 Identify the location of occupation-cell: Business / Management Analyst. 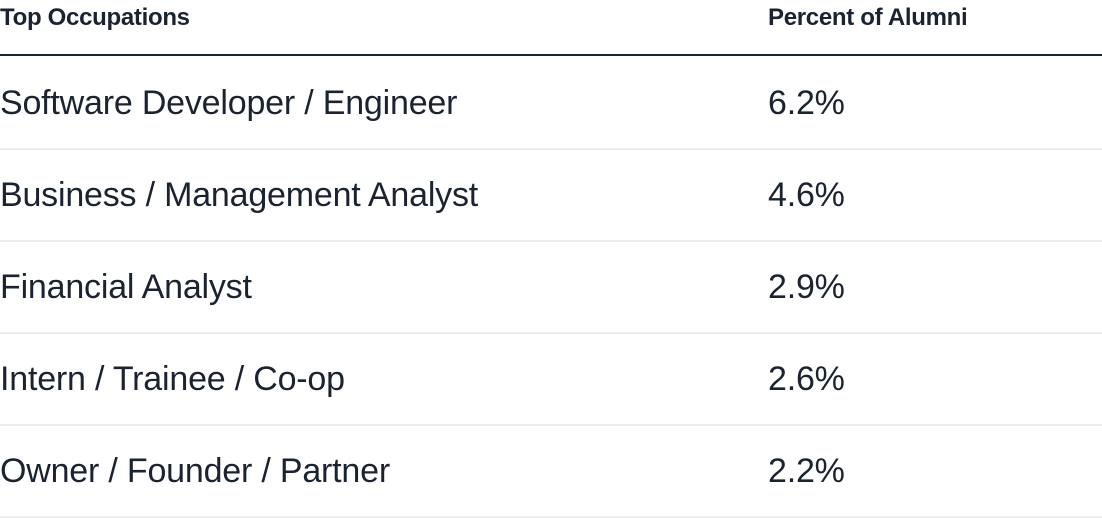
(239, 195).